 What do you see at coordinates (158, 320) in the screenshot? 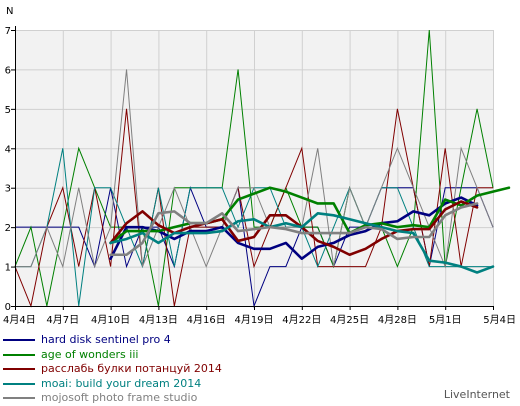
I see `x-tick-label: 4月13日` at bounding box center [158, 320].